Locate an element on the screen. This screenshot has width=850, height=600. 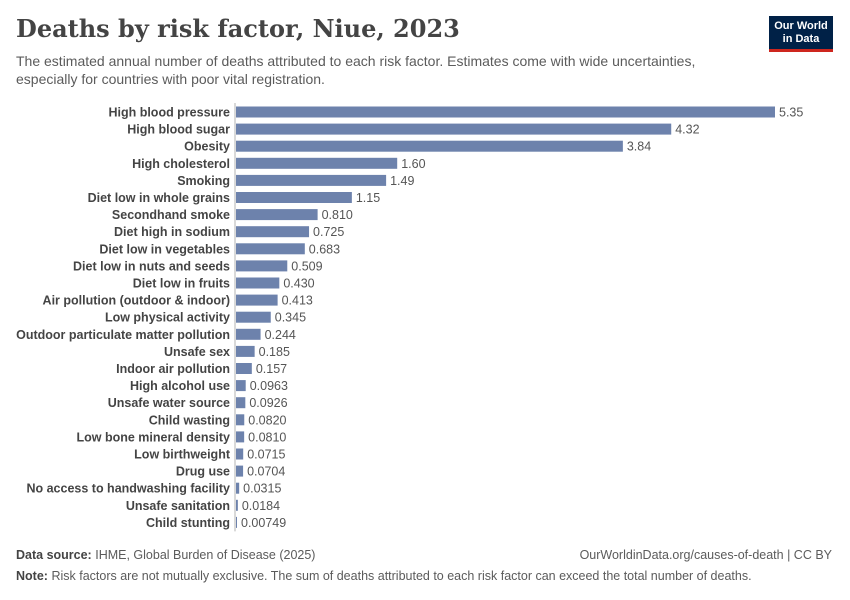
value-label: 1.60 is located at coordinates (413, 164).